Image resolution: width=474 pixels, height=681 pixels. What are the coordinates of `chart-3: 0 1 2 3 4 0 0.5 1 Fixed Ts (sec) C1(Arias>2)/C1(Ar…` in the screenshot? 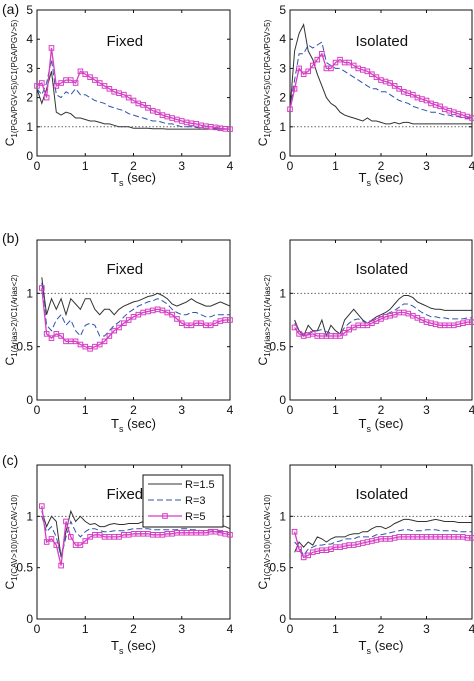 It's located at (118, 336).